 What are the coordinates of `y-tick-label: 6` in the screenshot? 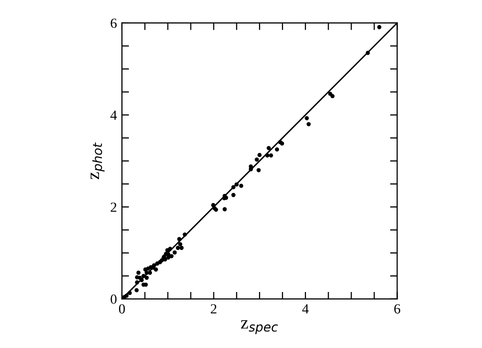 It's located at (113, 23).